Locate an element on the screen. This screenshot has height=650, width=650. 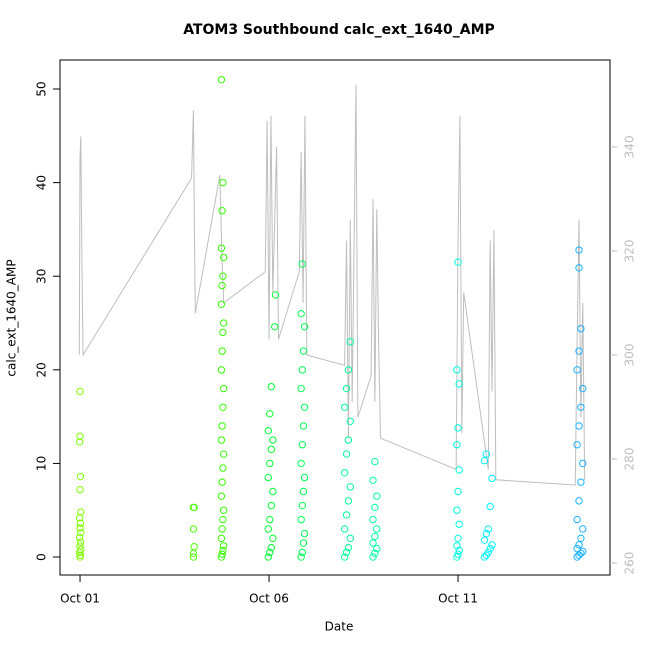
x-axis-title: Date is located at coordinates (339, 627).